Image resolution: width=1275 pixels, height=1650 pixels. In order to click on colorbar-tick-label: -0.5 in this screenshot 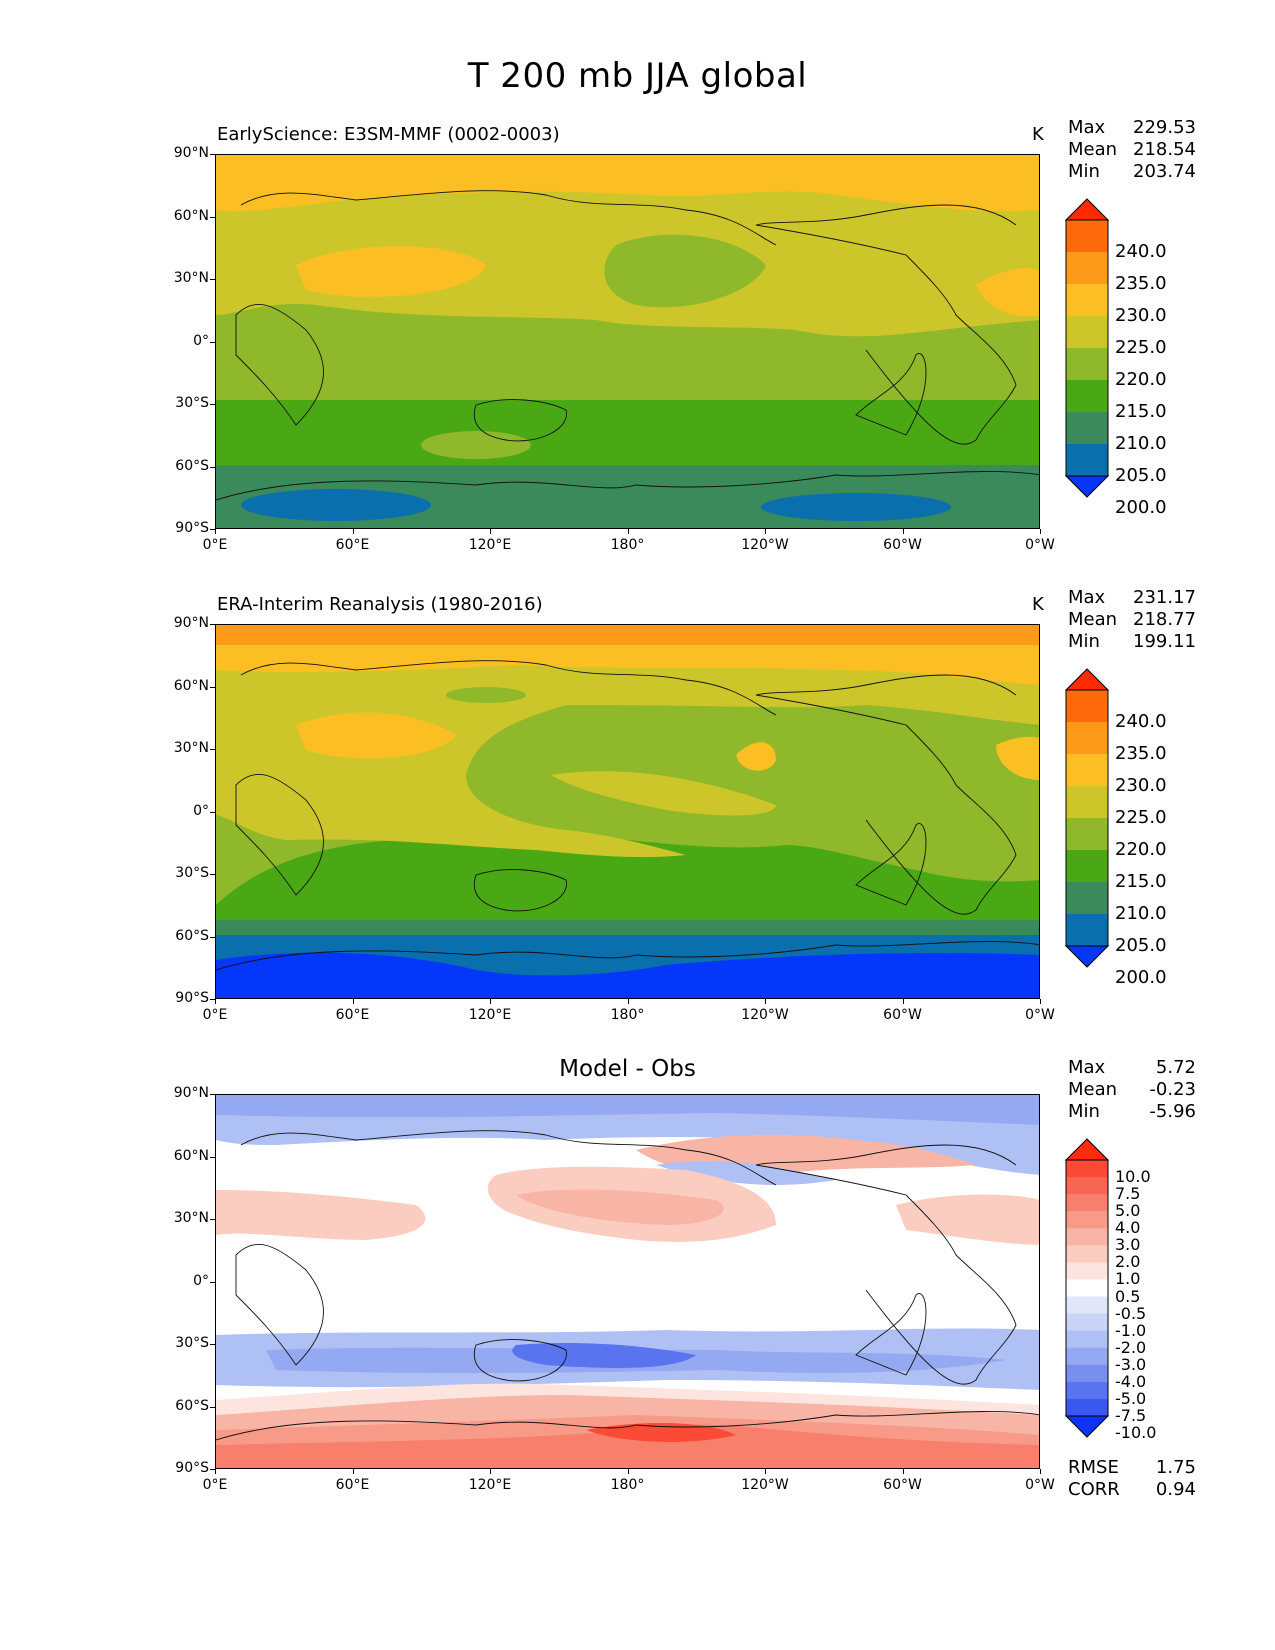, I will do `click(1131, 1313)`.